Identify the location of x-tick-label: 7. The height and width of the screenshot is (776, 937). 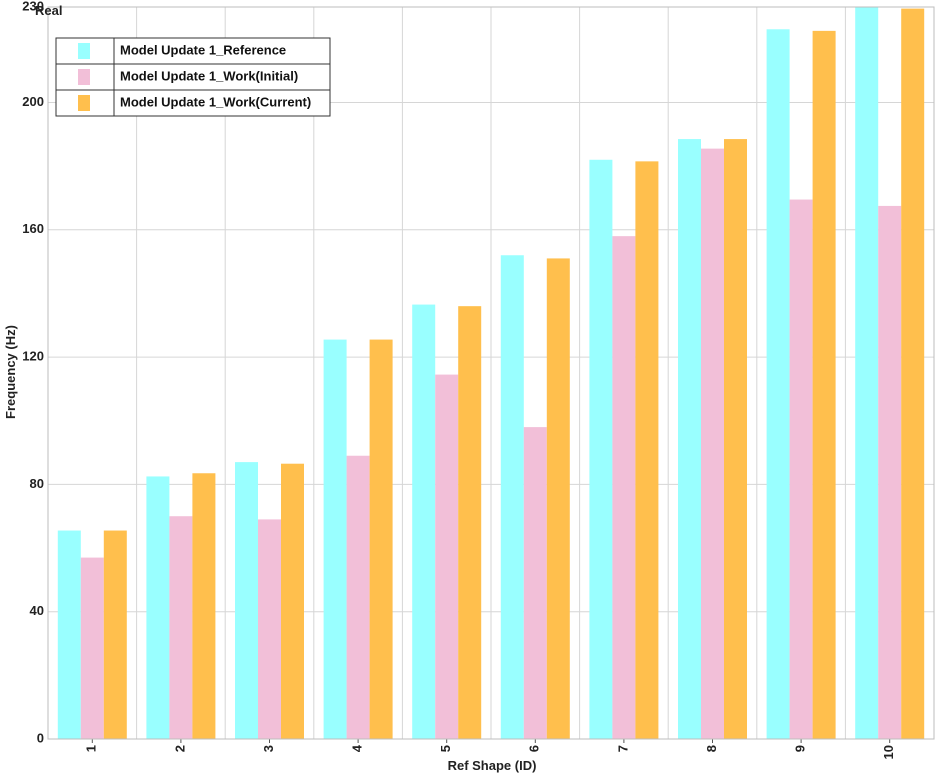
(622, 748).